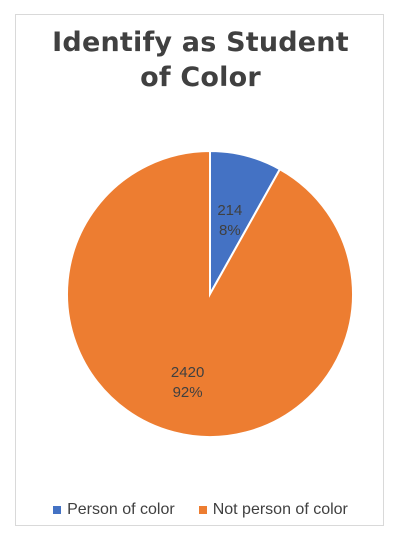  What do you see at coordinates (280, 509) in the screenshot?
I see `legend-label-not-person-of-color: Not person of color` at bounding box center [280, 509].